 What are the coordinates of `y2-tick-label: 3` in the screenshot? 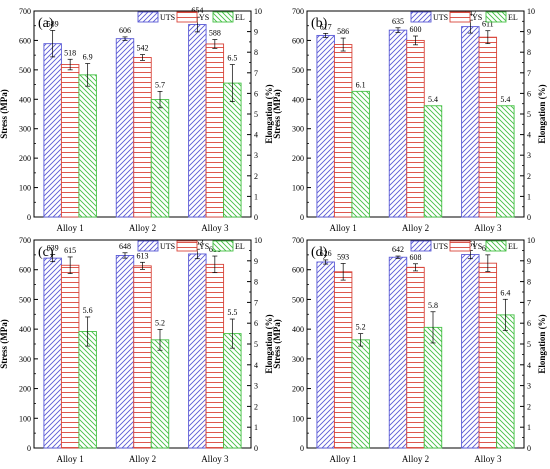 It's located at (529, 155).